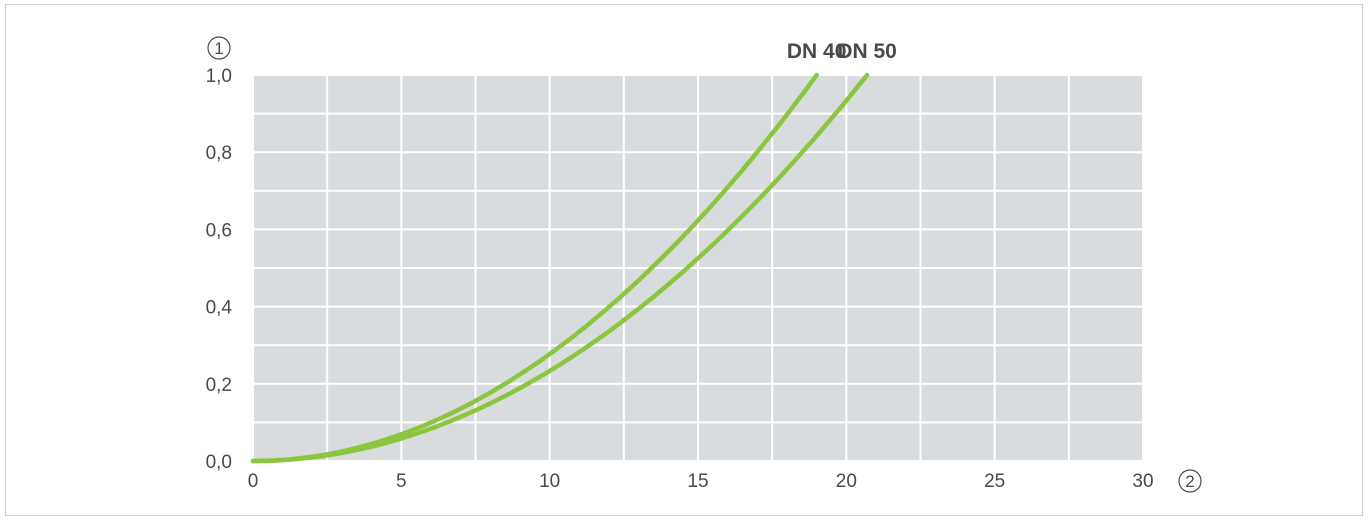  What do you see at coordinates (219, 308) in the screenshot?
I see `y-tick-label: 0,4` at bounding box center [219, 308].